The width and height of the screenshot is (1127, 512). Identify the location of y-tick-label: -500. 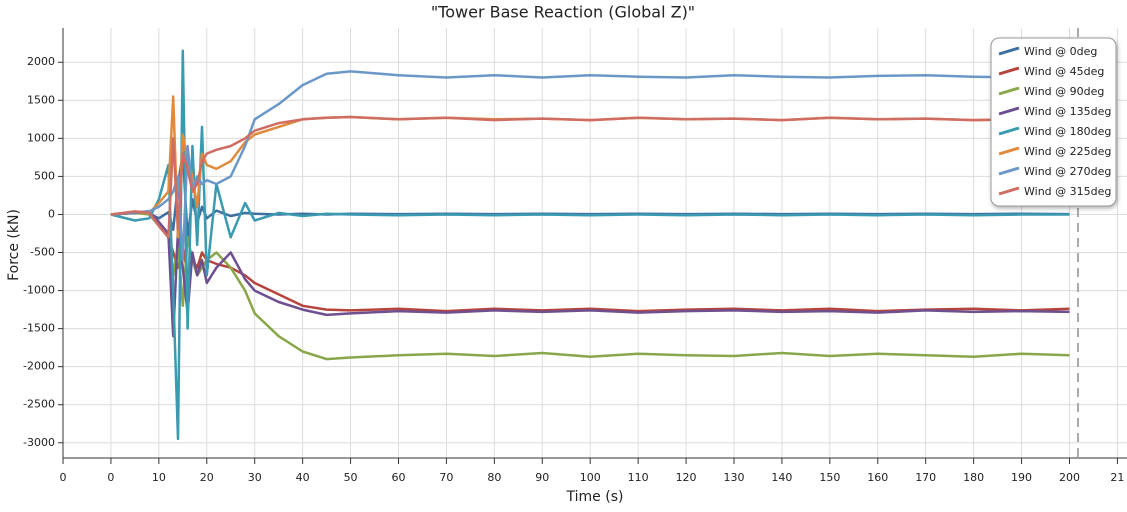
(42, 252).